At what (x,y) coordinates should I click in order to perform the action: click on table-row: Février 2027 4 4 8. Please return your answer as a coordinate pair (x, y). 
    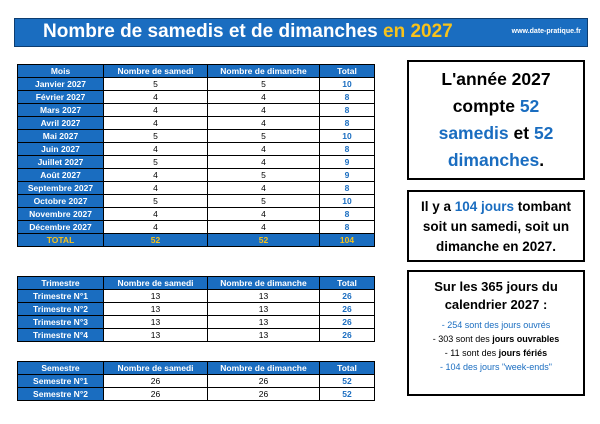
    Looking at the image, I should click on (196, 97).